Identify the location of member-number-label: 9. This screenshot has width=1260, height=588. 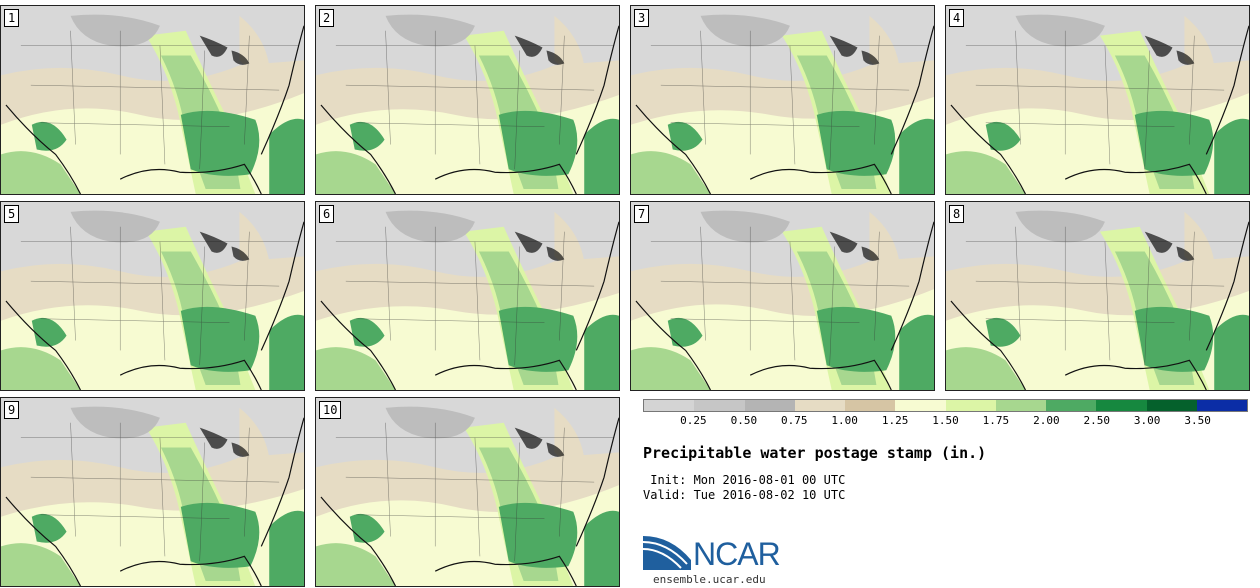
(12, 410).